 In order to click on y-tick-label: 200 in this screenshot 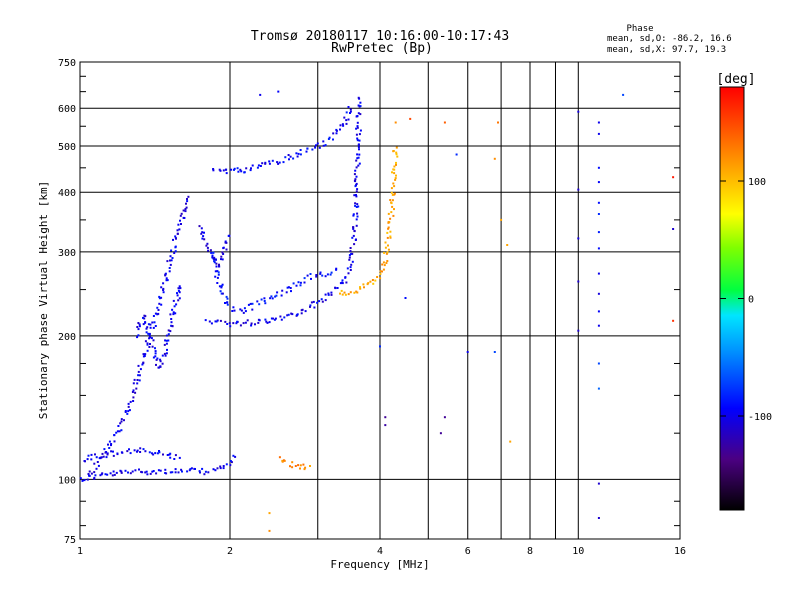, I will do `click(67, 337)`.